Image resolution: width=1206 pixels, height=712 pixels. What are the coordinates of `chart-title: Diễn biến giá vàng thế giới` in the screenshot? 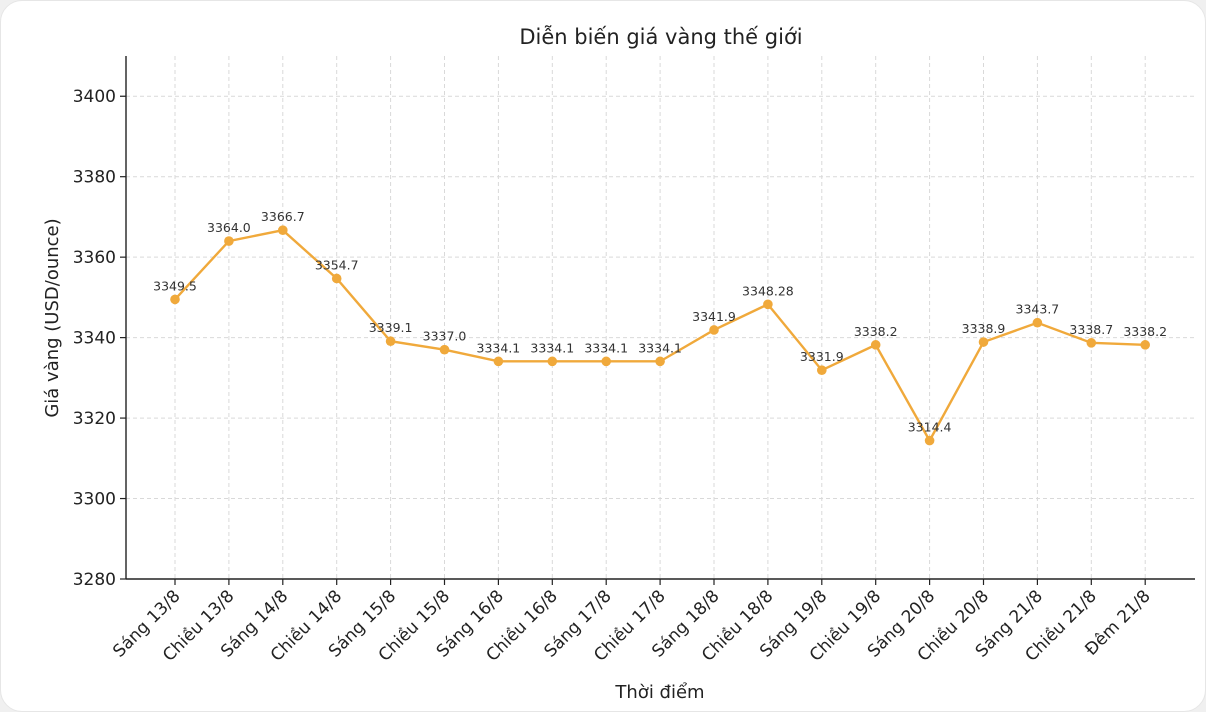 It's located at (660, 36).